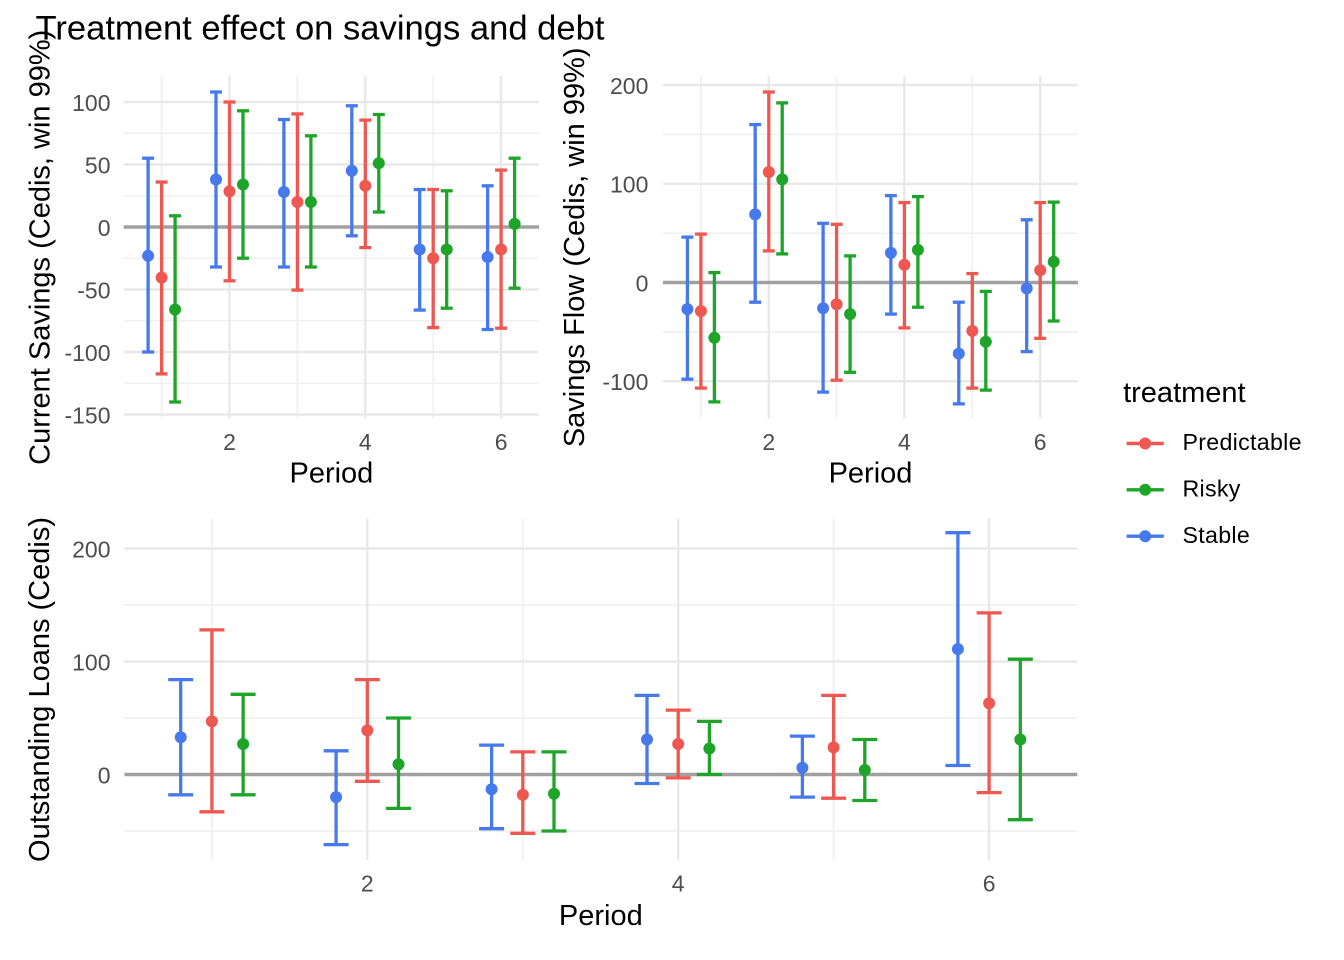 The width and height of the screenshot is (1344, 960). I want to click on svg-text: Outstanding Loans (Cedis), so click(40, 689).